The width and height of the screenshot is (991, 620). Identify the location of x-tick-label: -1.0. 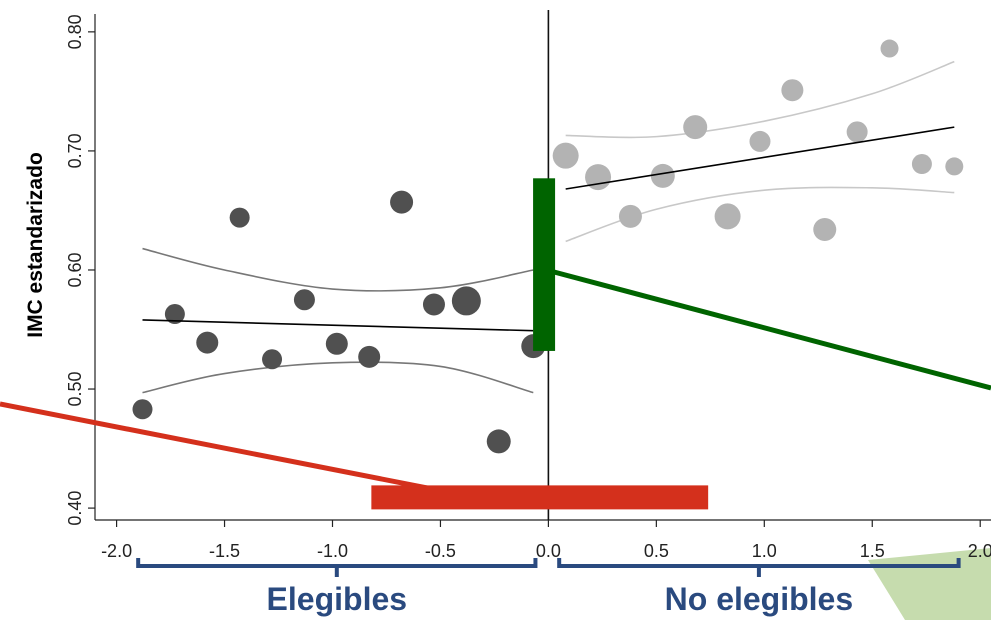
(332, 551).